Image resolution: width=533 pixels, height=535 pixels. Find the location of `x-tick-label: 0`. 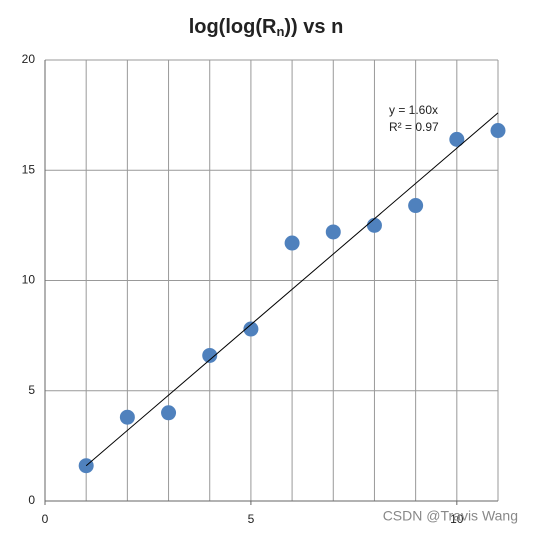

x-tick-label: 0 is located at coordinates (45, 519).